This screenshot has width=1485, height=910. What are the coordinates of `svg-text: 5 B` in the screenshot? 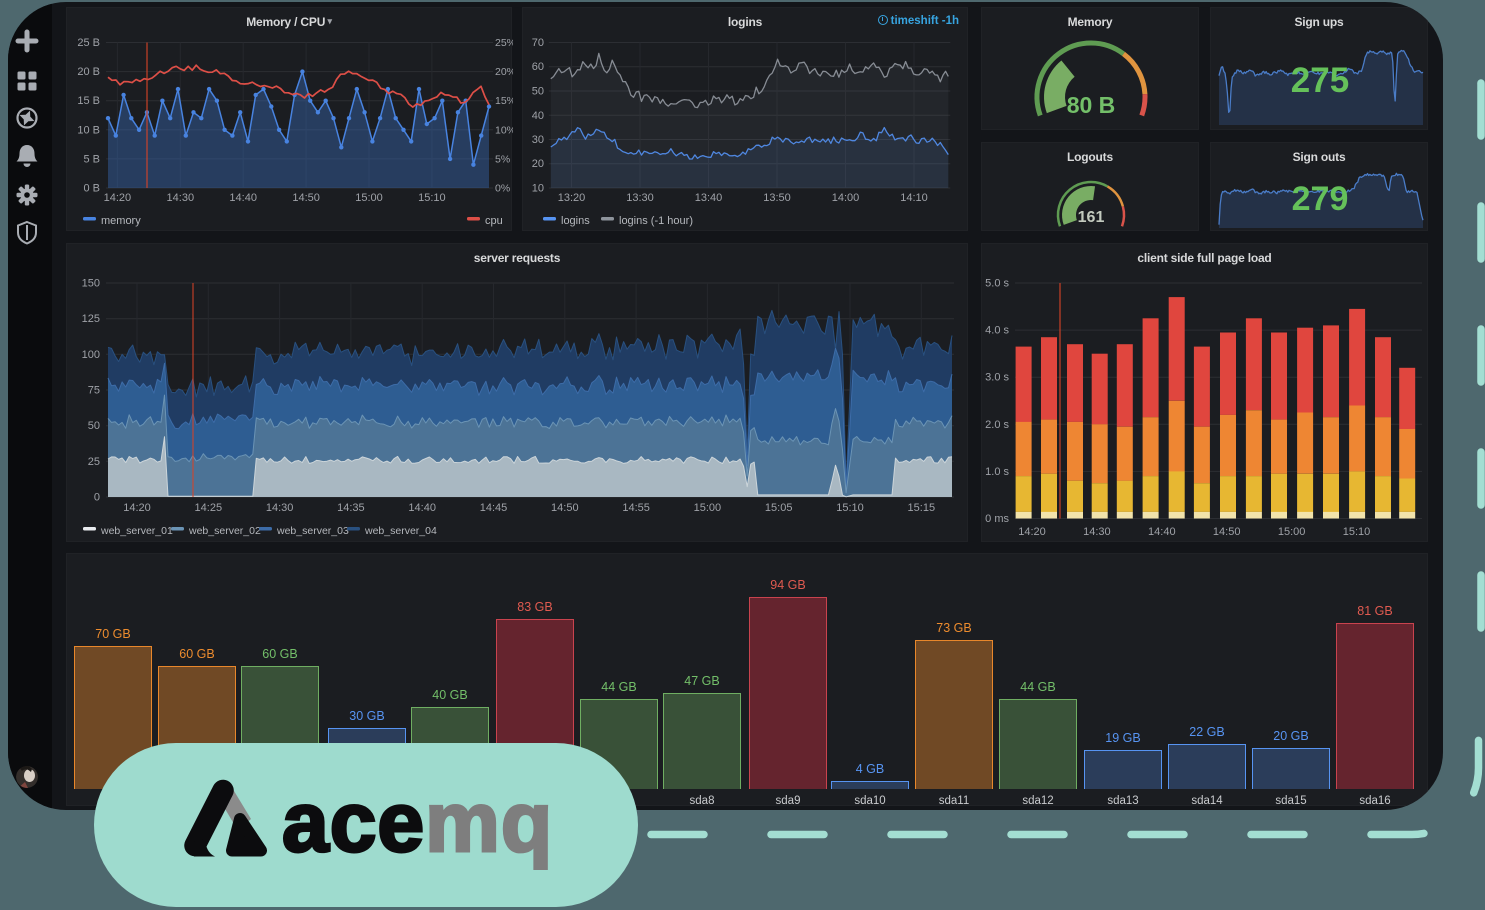 It's located at (91, 159).